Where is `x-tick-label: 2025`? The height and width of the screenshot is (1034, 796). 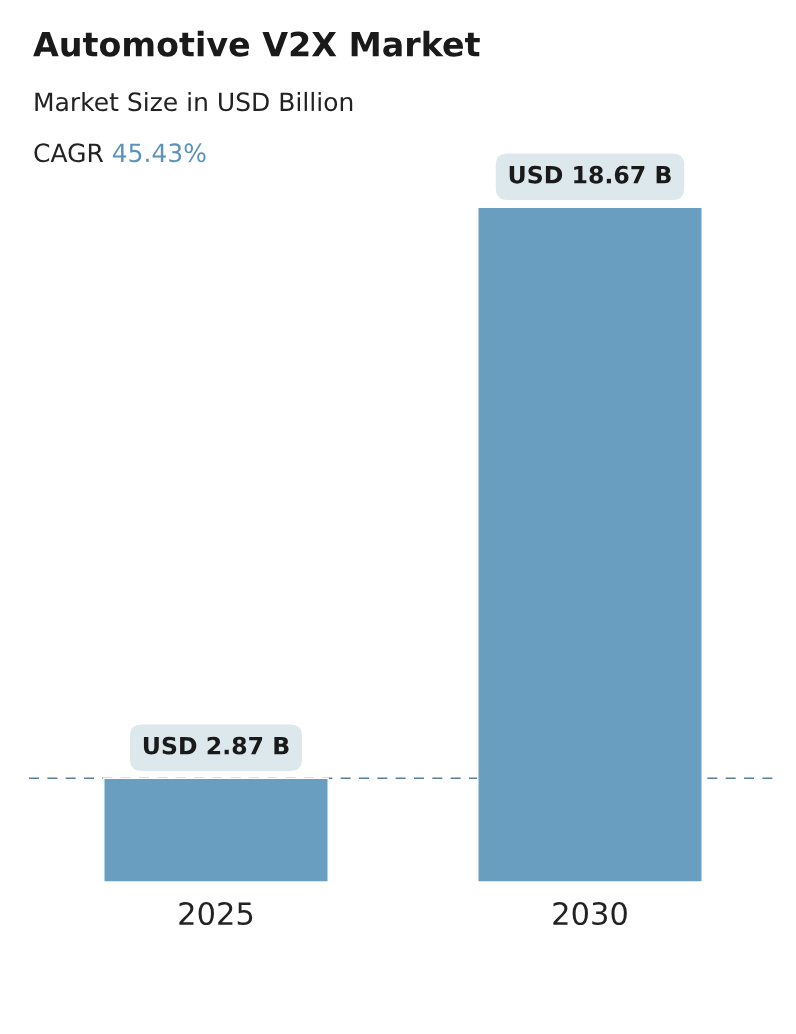 x-tick-label: 2025 is located at coordinates (216, 913).